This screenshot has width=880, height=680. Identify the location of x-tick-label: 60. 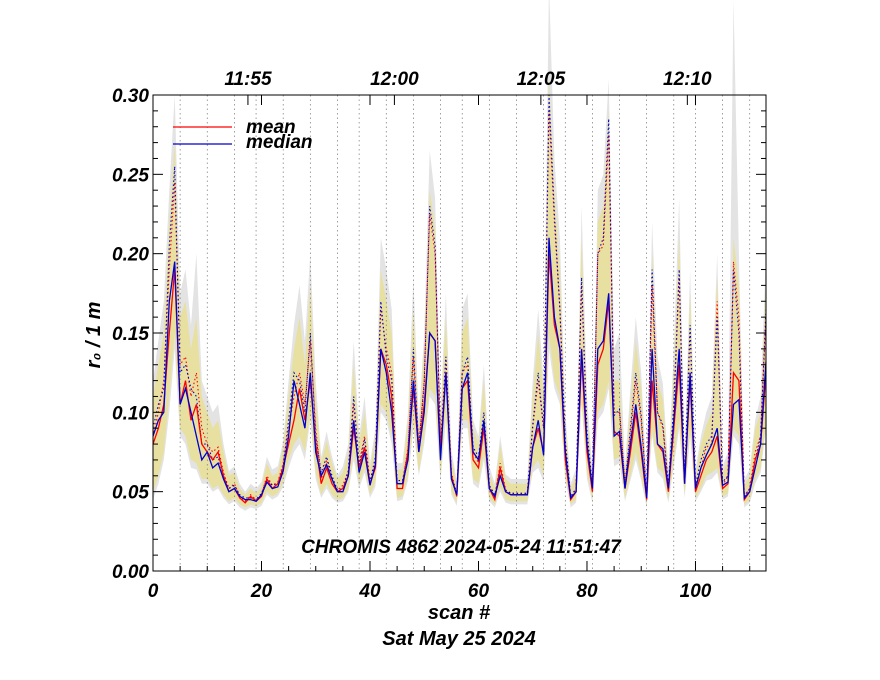
(479, 591).